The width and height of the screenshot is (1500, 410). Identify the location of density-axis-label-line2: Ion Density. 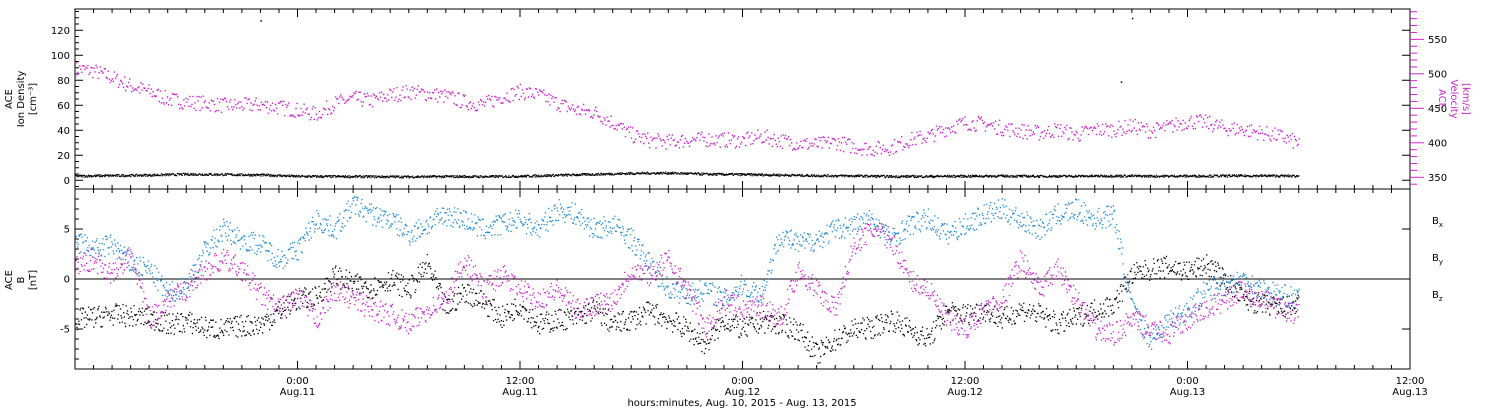
(21, 99).